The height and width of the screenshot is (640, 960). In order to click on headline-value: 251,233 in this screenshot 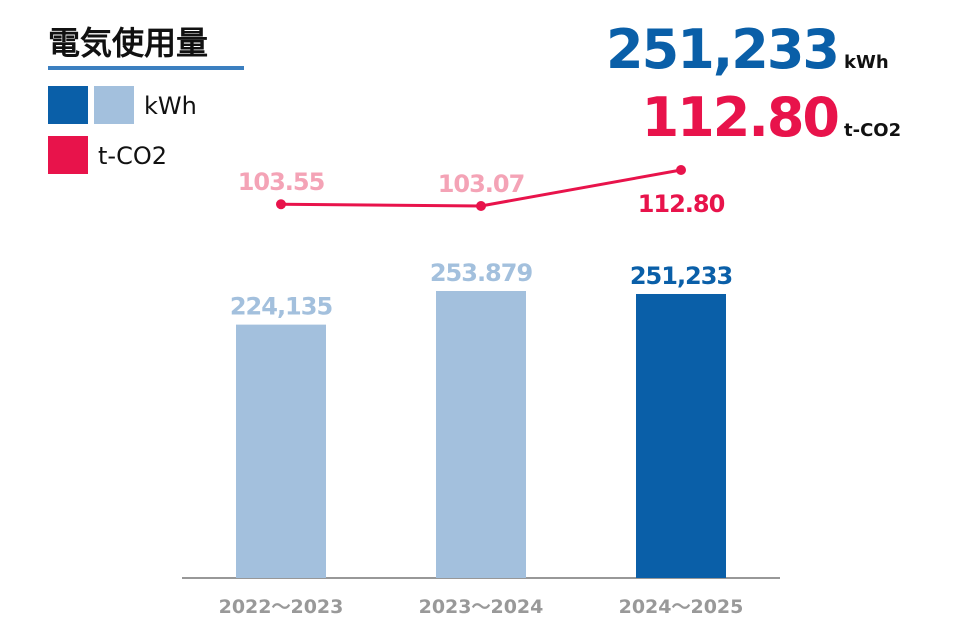, I will do `click(722, 49)`.